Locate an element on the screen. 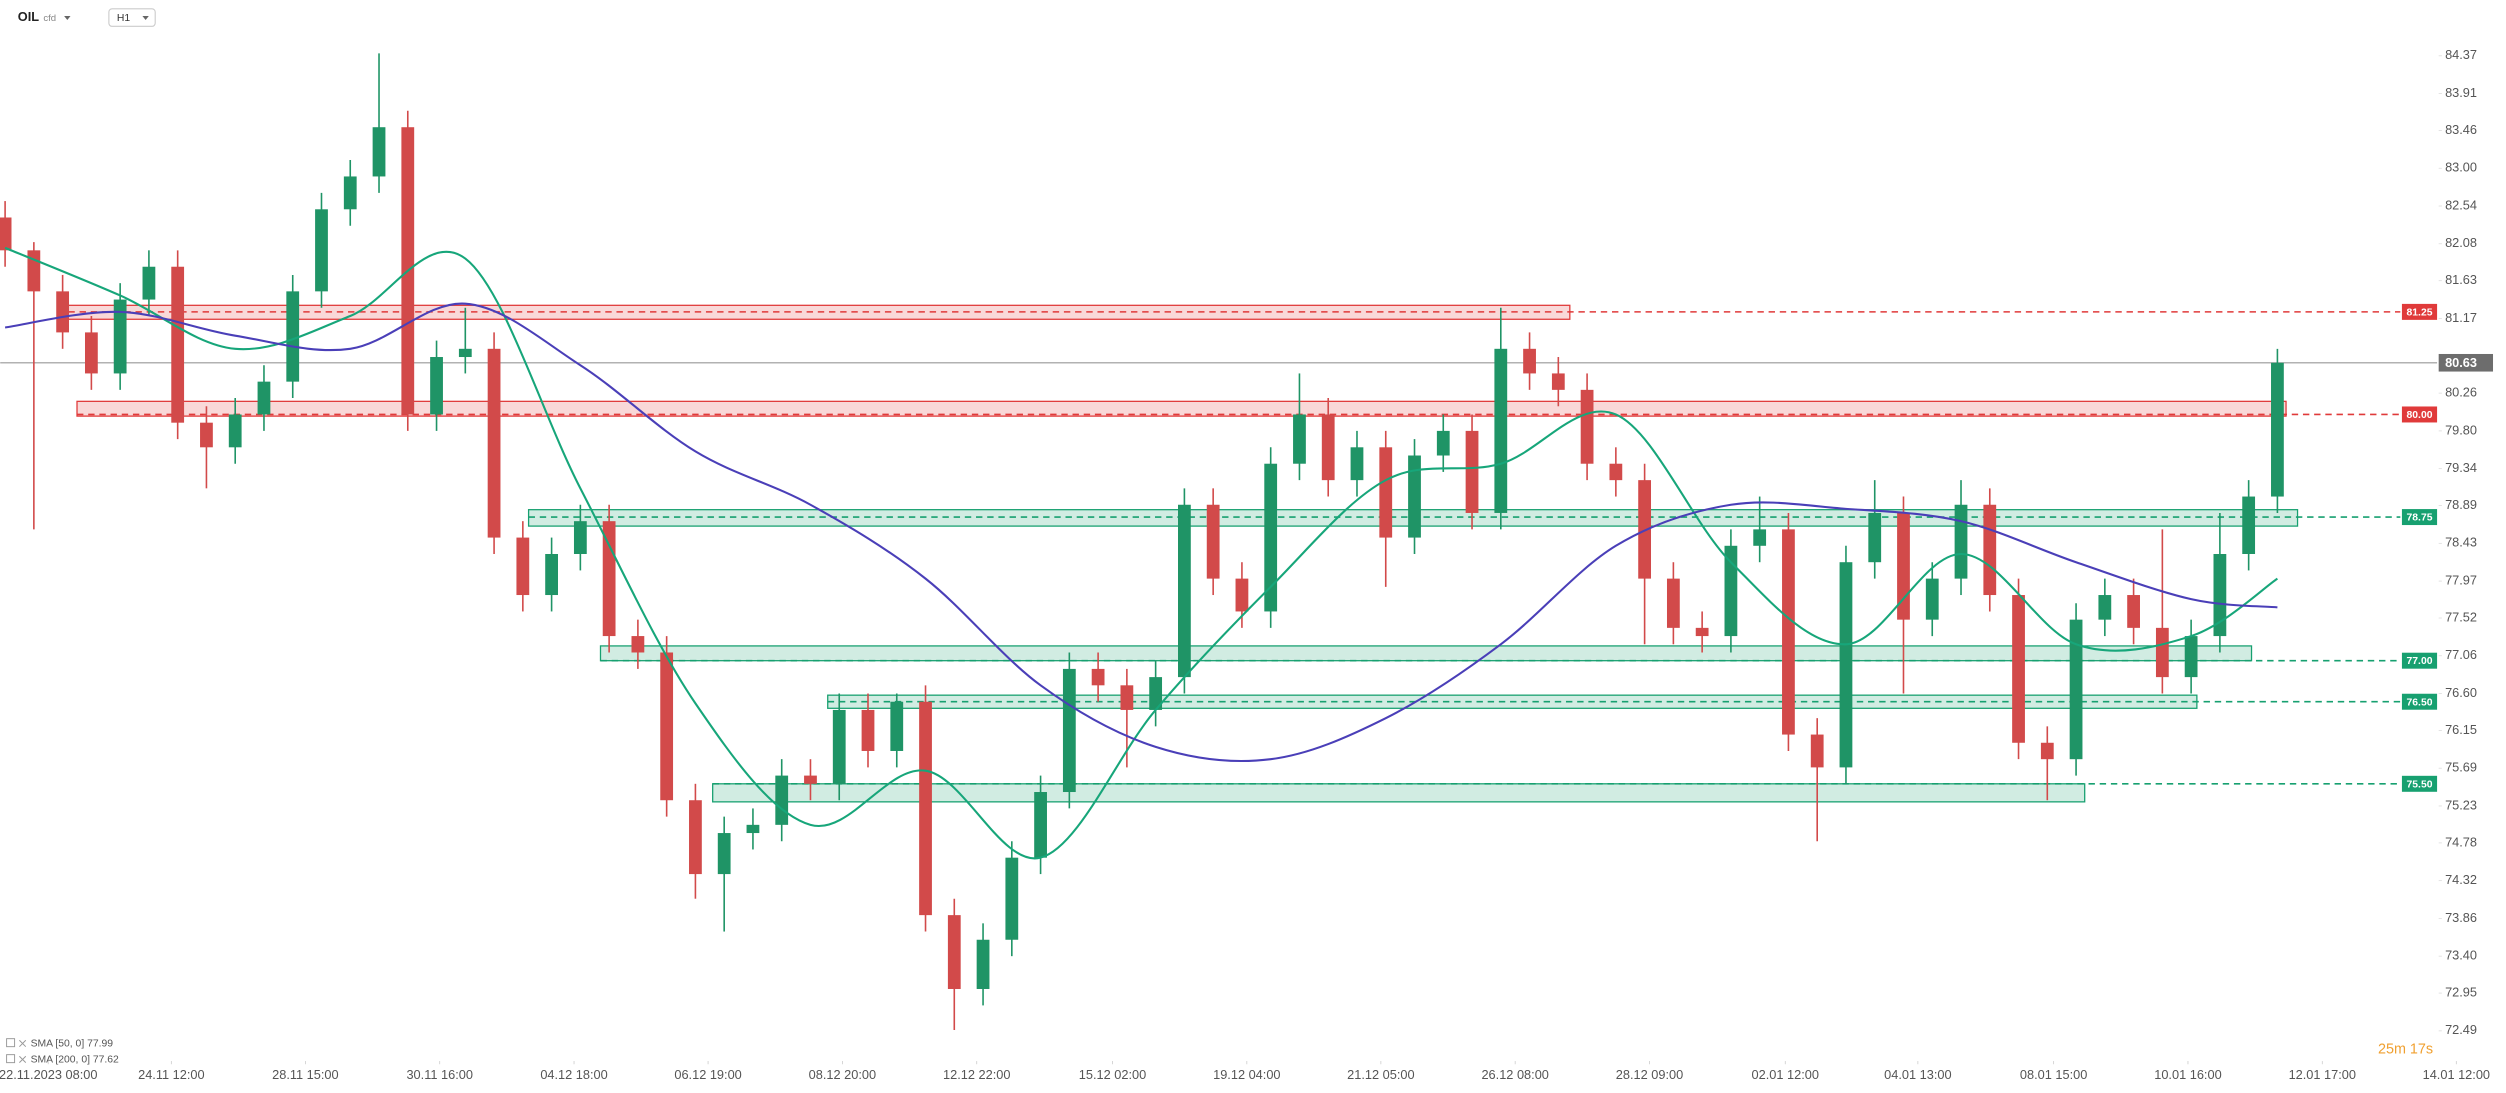 Image resolution: width=2506 pixels, height=1093 pixels. y-tick-label: 78.43 is located at coordinates (2461, 542).